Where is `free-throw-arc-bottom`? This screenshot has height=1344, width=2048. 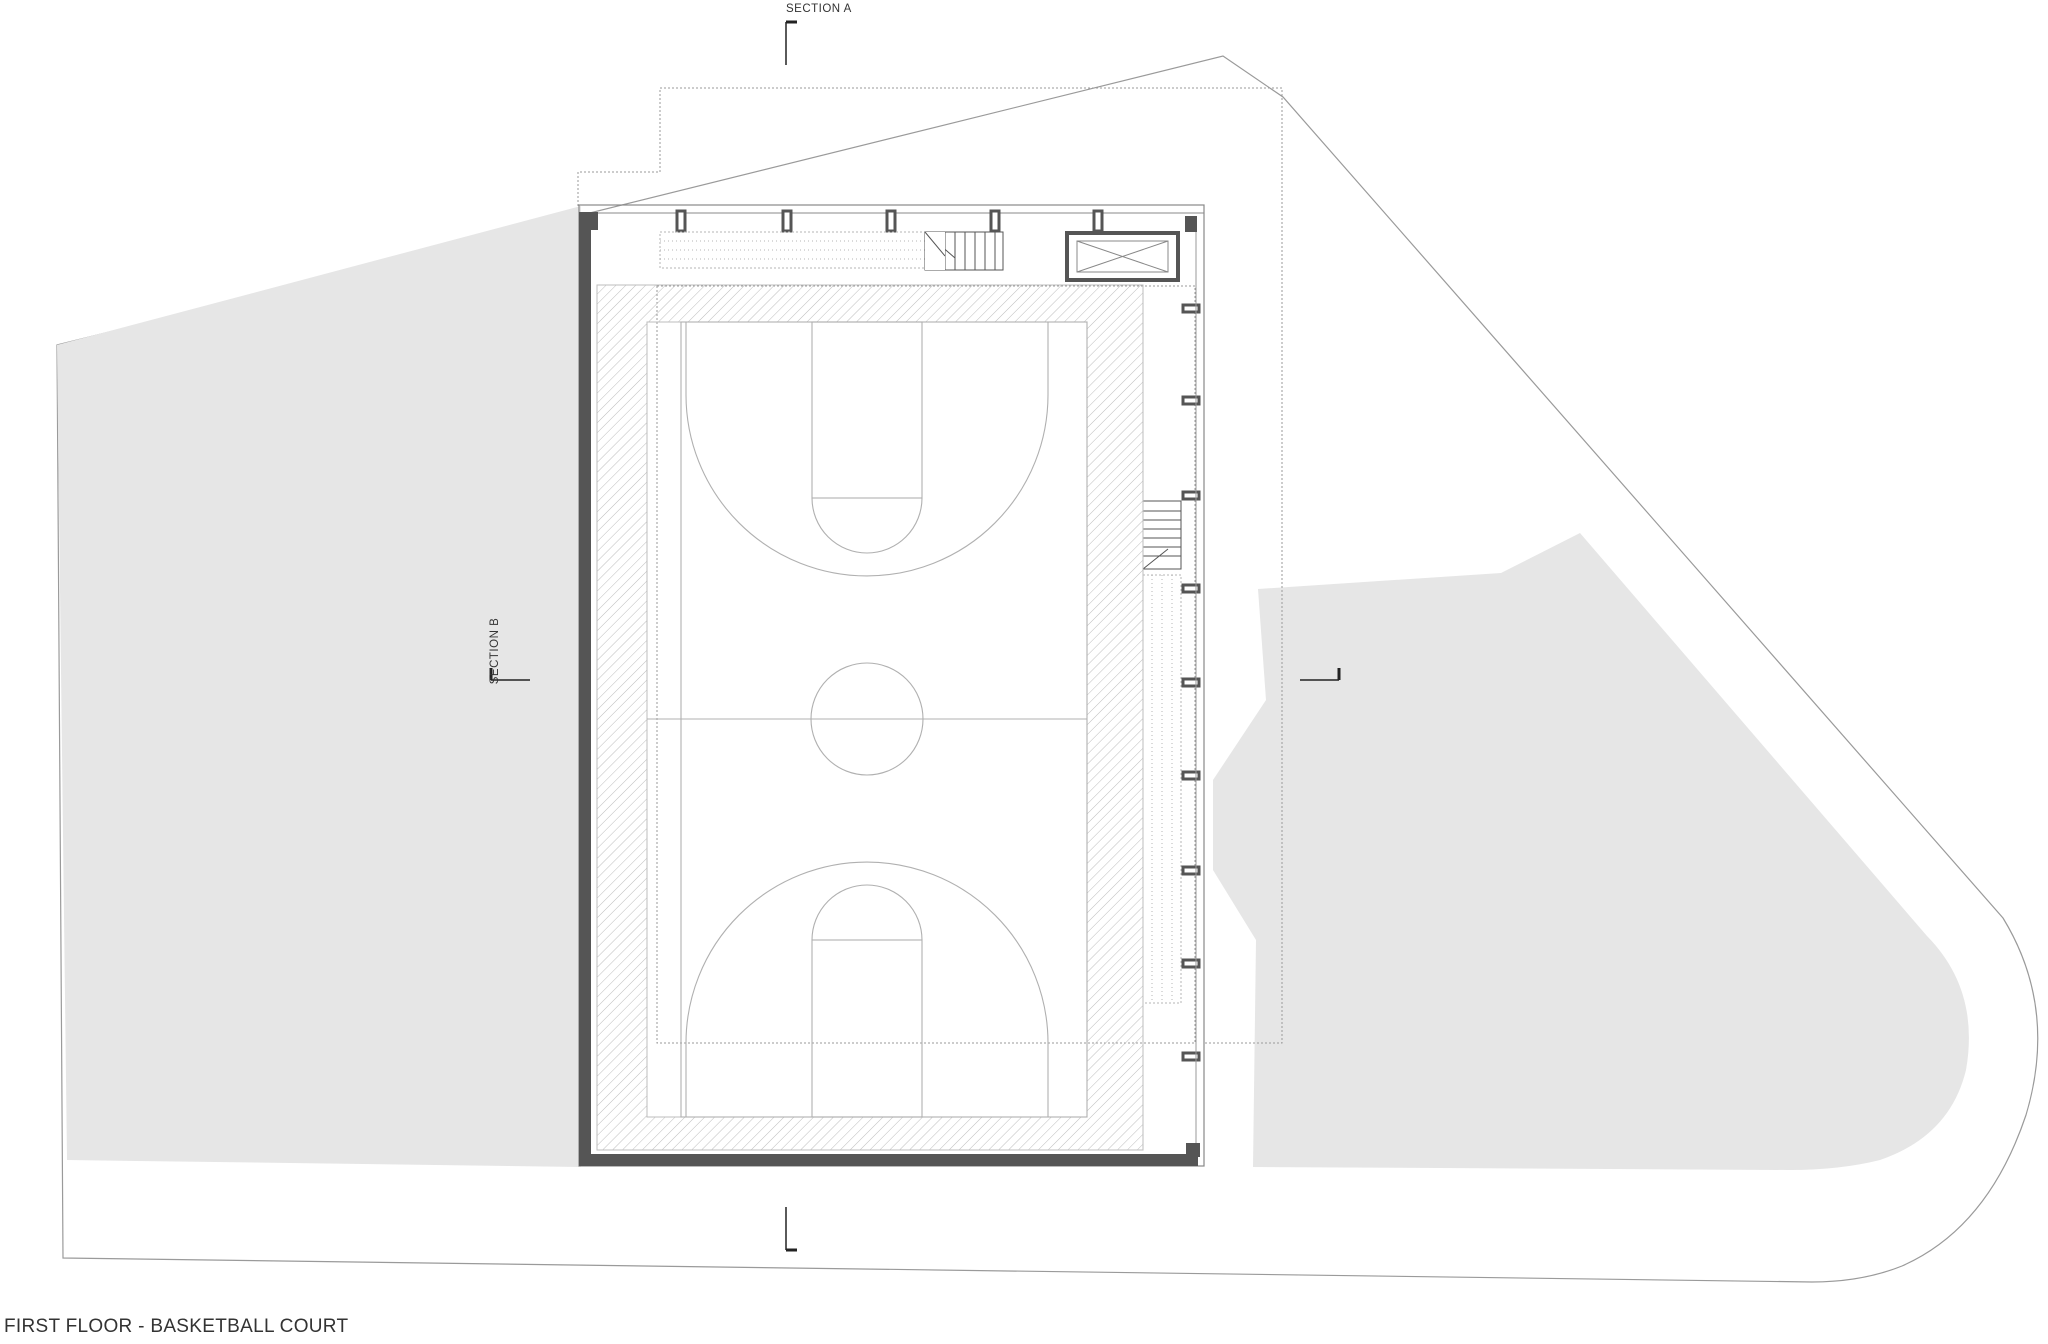
free-throw-arc-bottom is located at coordinates (867, 912).